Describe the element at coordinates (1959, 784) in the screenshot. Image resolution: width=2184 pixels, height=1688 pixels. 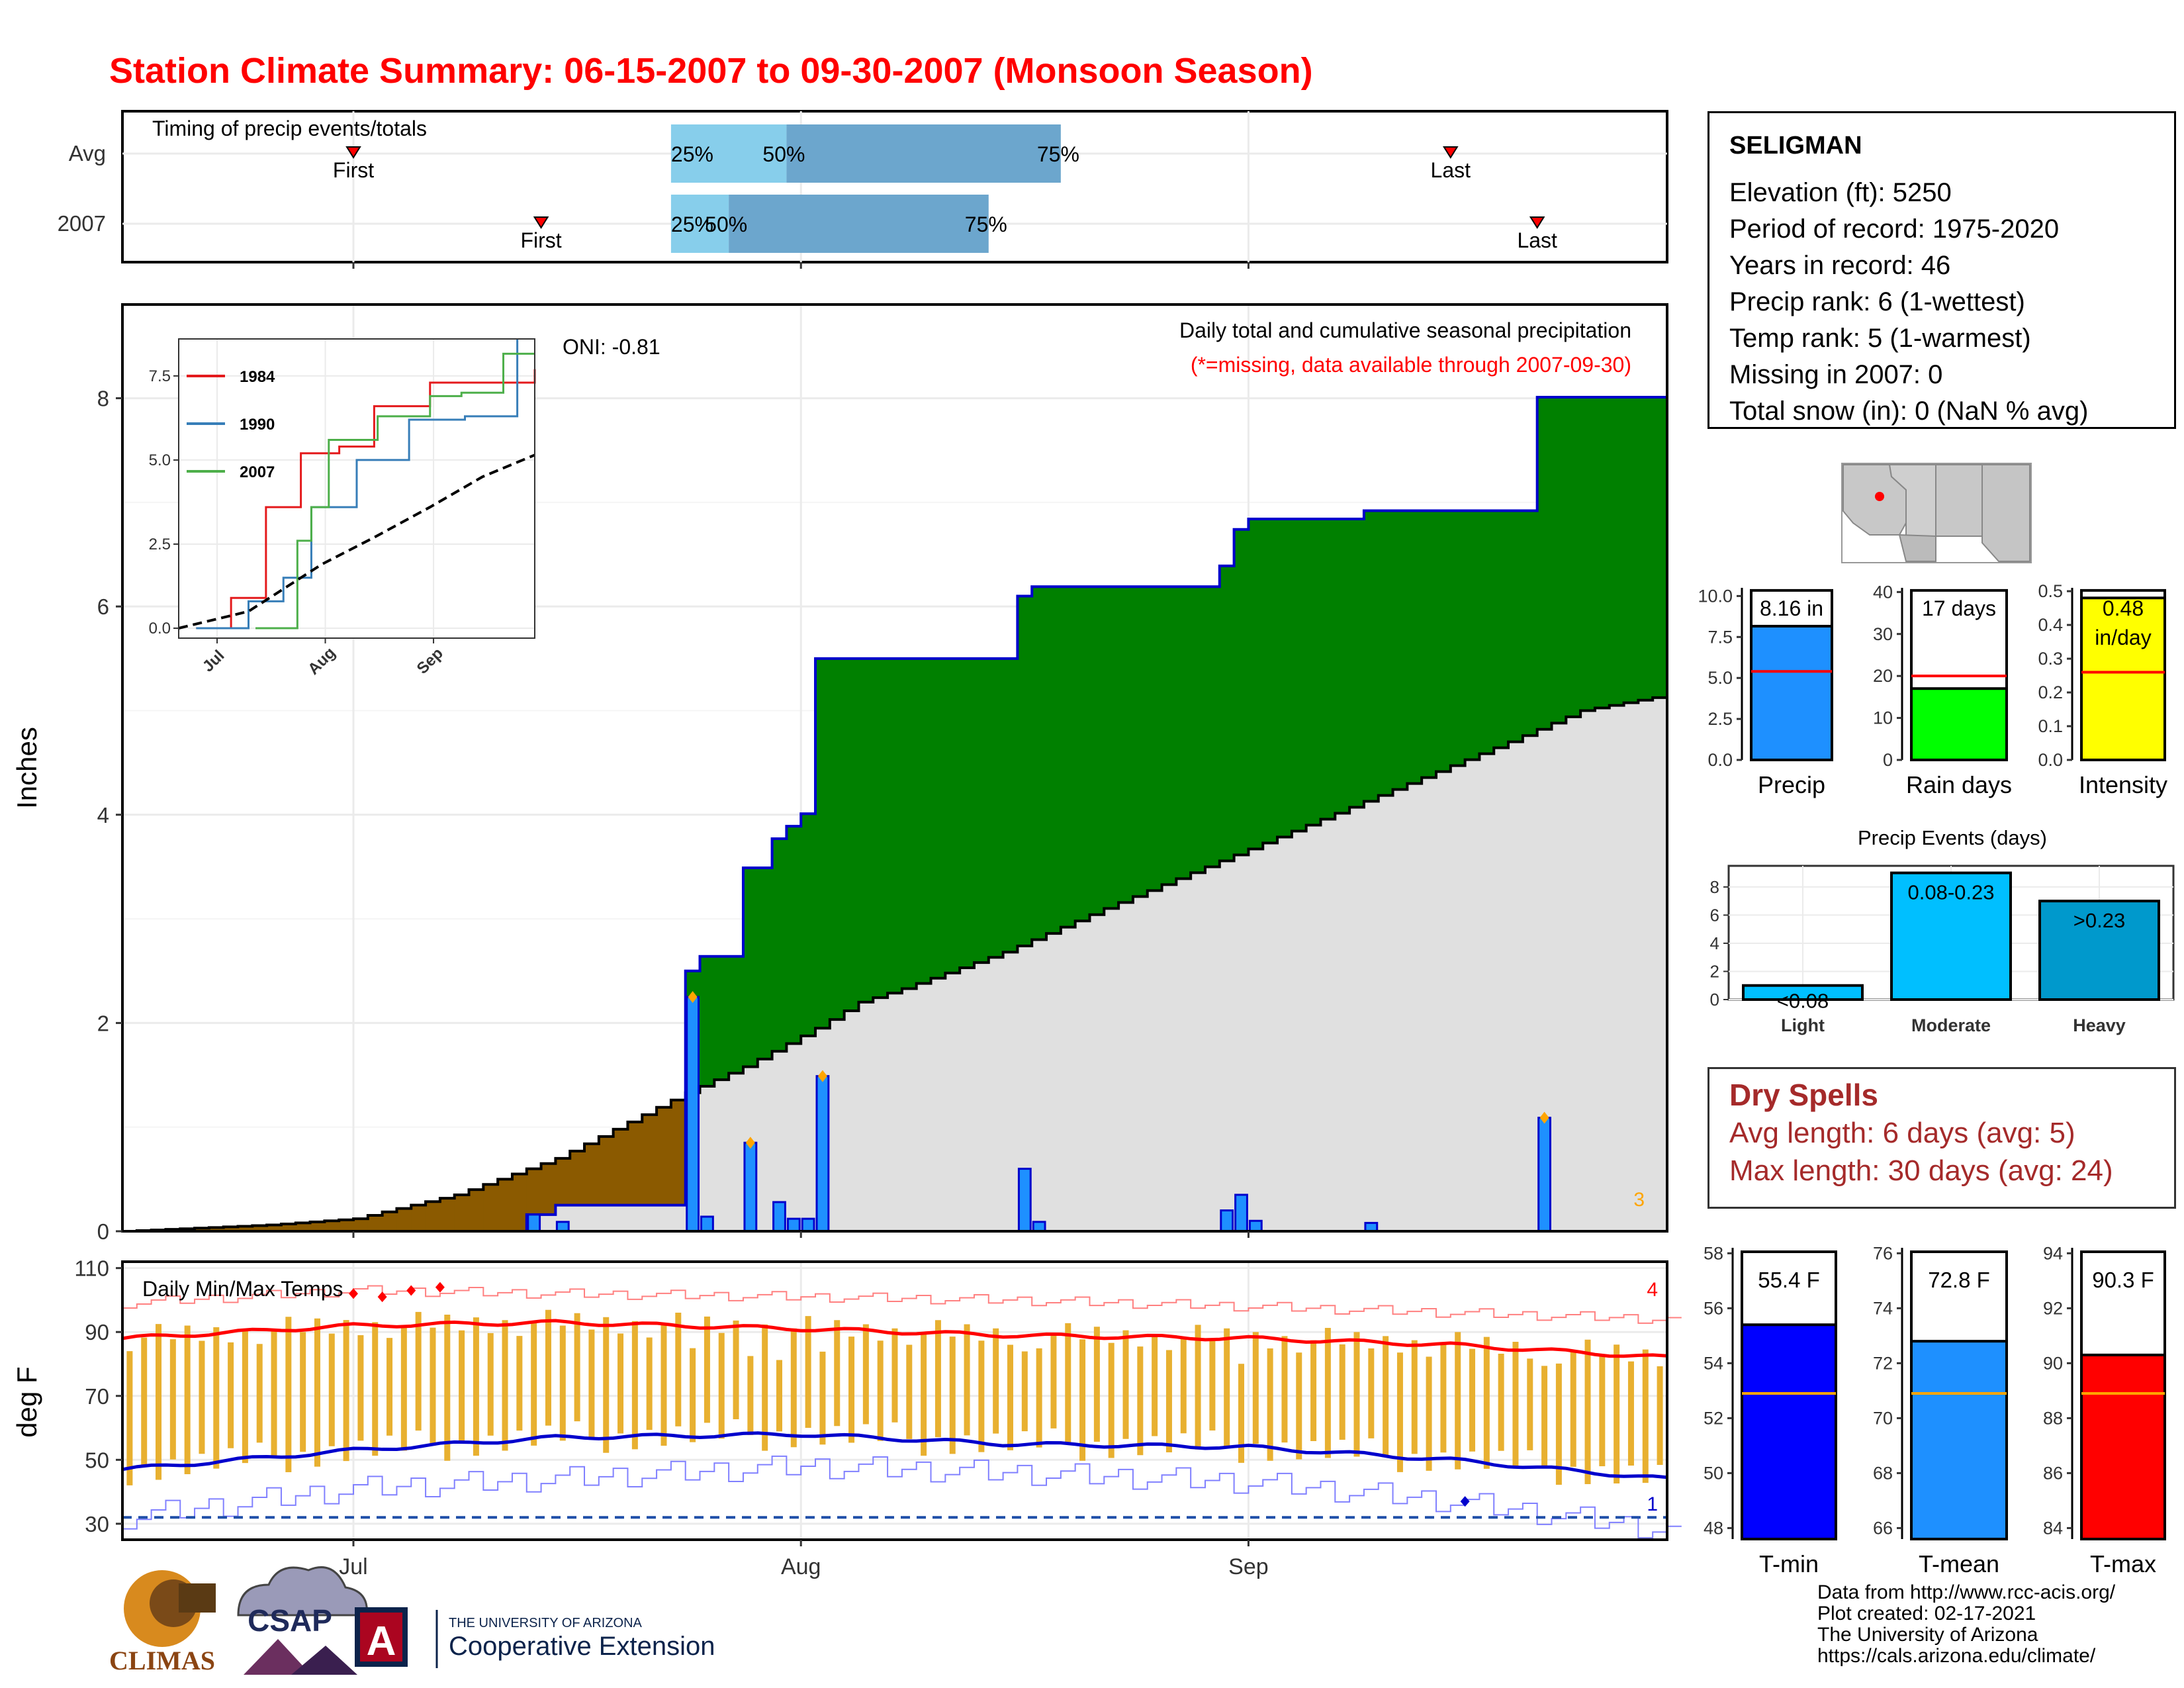
I see `summary-category-label: Rain days` at that location.